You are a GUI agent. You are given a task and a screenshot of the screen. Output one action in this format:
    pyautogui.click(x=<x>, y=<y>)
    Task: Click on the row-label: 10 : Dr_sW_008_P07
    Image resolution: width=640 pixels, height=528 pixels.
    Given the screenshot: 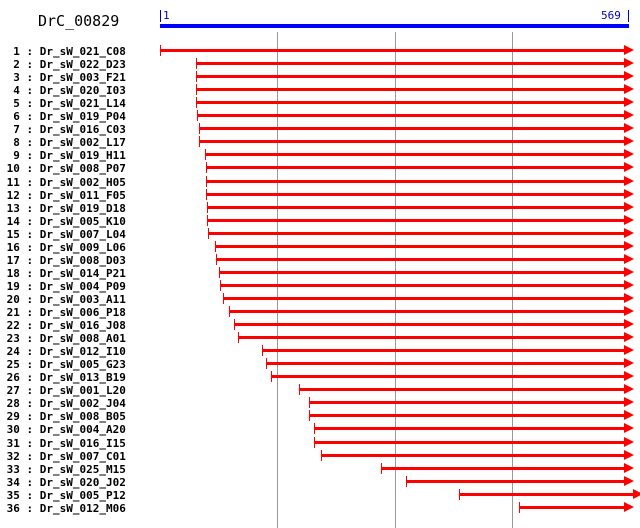 What is the action you would take?
    pyautogui.click(x=63, y=169)
    